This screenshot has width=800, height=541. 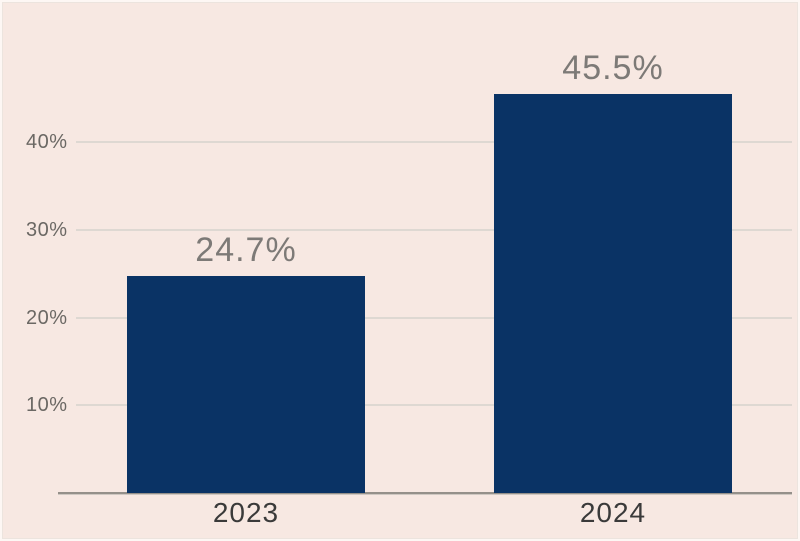 I want to click on y-axis-tick-label: 20%, so click(x=47, y=318).